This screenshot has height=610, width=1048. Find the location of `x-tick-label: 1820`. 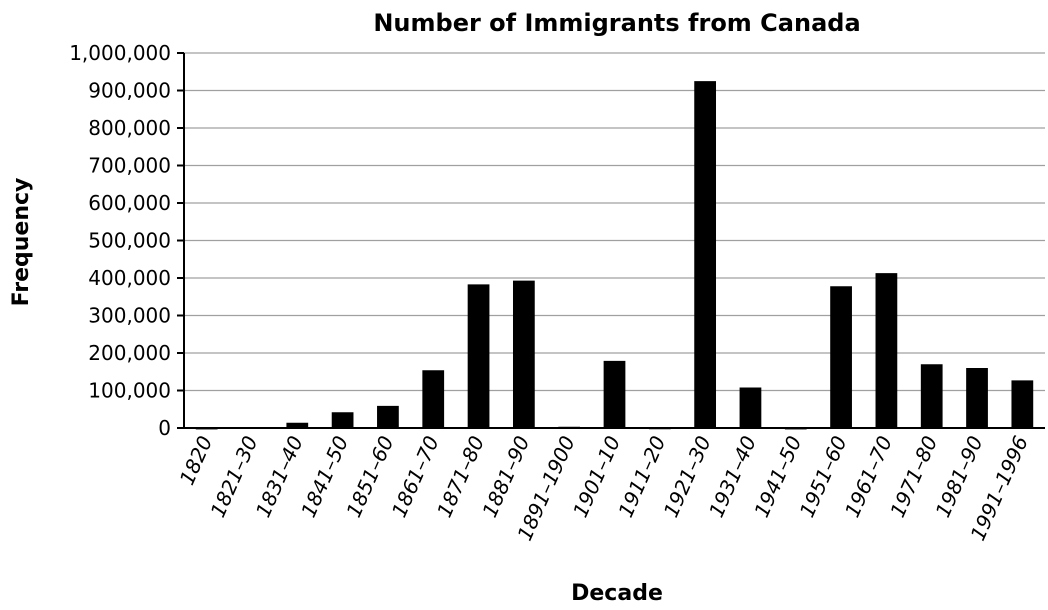

x-tick-label: 1820 is located at coordinates (196, 460).